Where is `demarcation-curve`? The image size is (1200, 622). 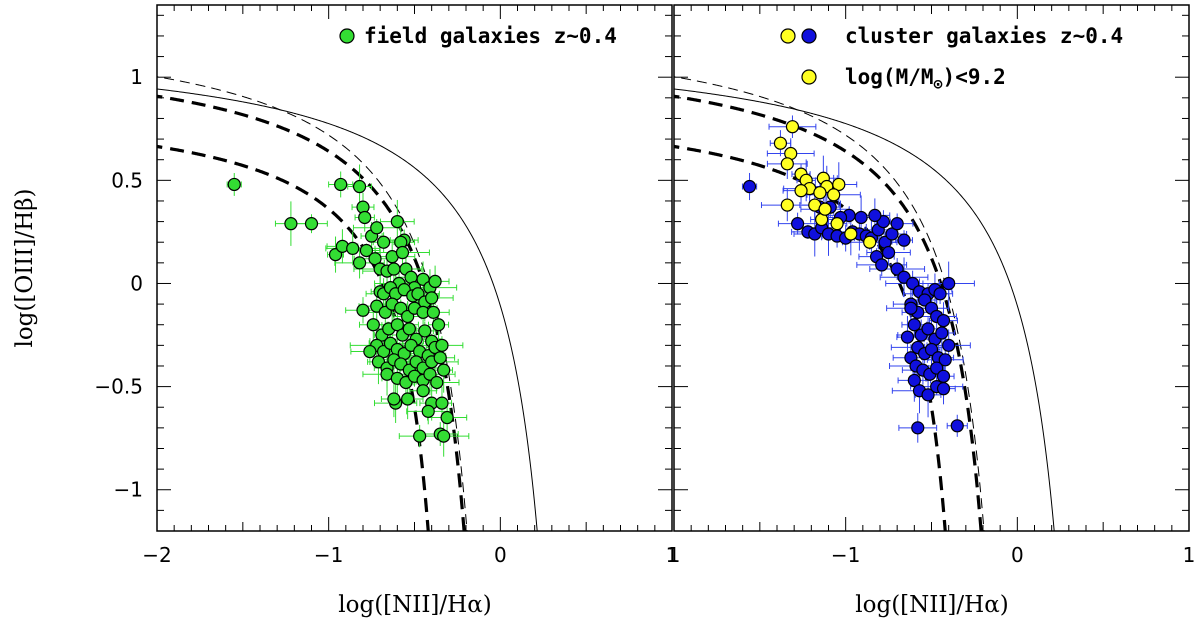
demarcation-curve is located at coordinates (810, 337).